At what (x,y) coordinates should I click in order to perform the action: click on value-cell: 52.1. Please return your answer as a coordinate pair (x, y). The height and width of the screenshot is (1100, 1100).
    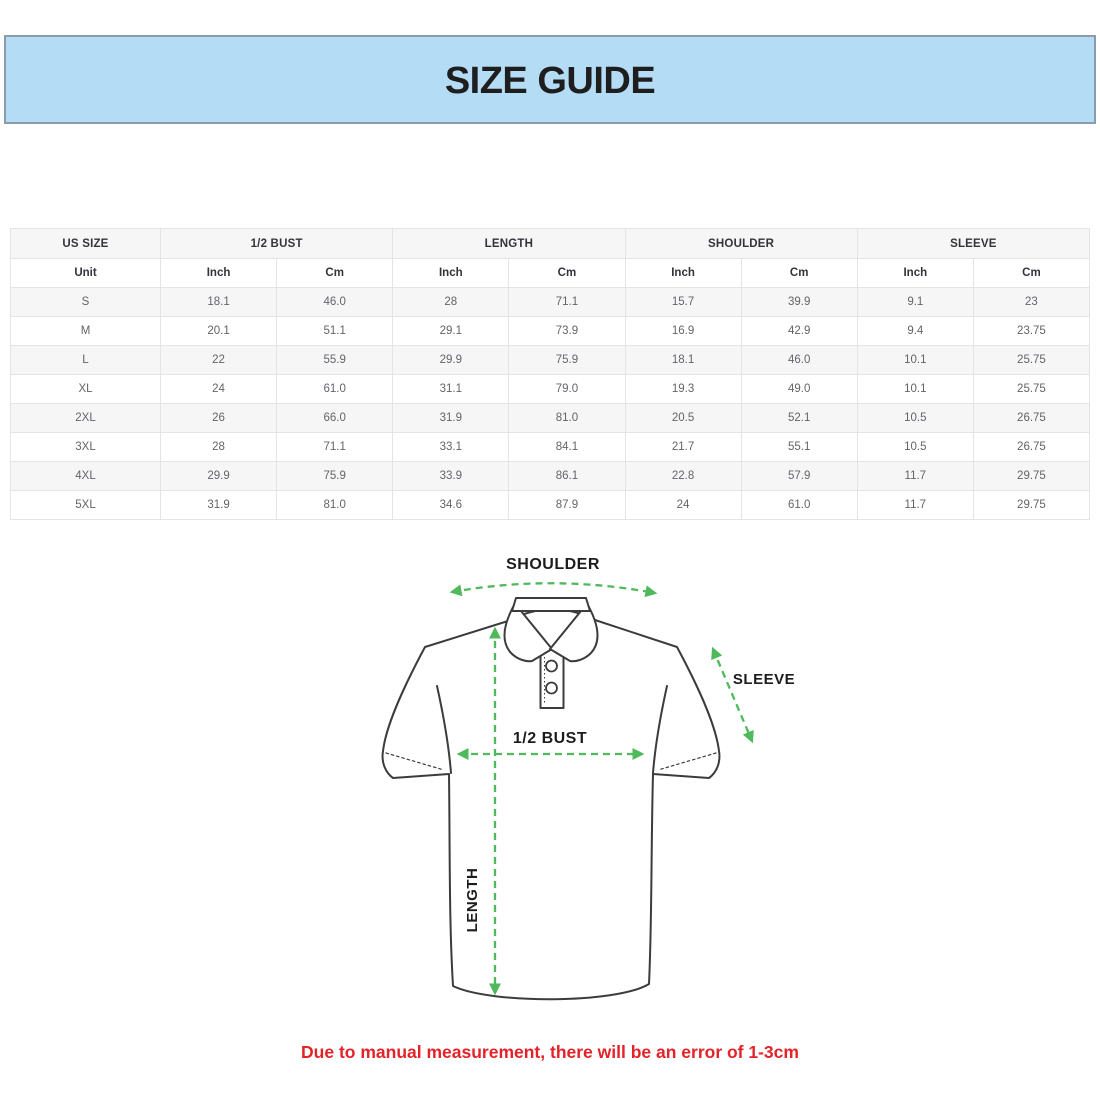
    Looking at the image, I should click on (799, 418).